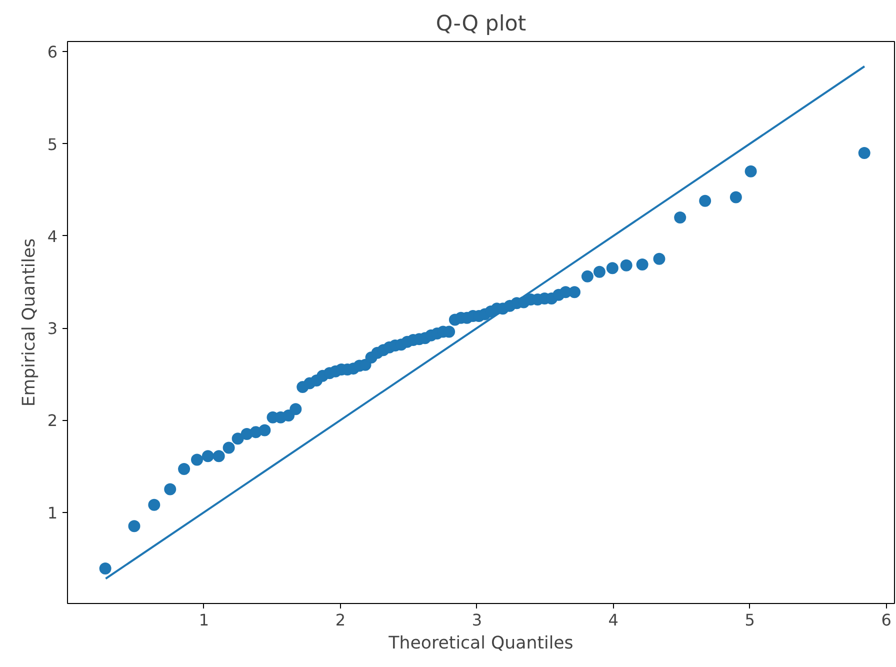 This screenshot has height=667, width=896. What do you see at coordinates (613, 620) in the screenshot?
I see `x-tick-label: 4` at bounding box center [613, 620].